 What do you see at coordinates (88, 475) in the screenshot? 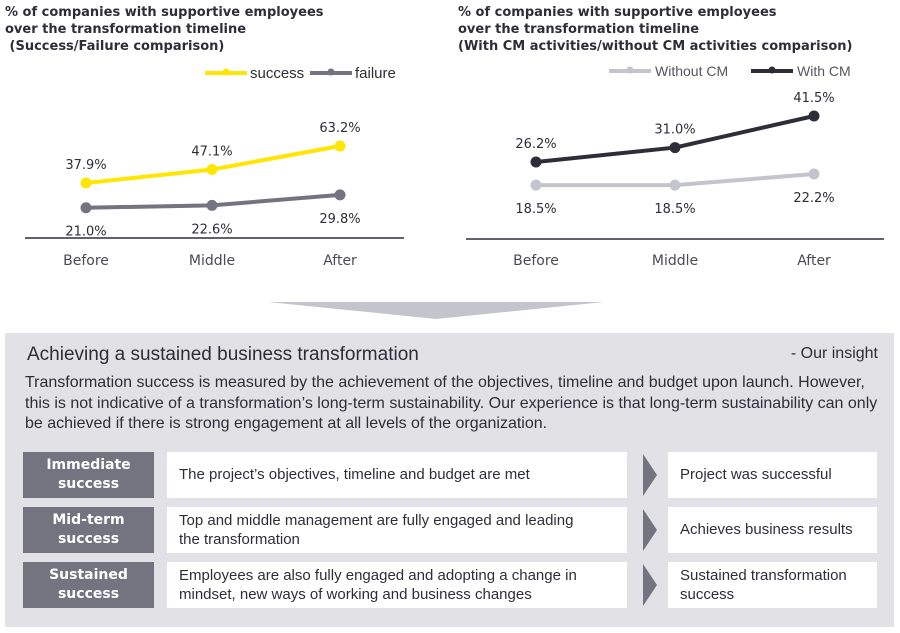
I see `stage-label: Immediate success` at bounding box center [88, 475].